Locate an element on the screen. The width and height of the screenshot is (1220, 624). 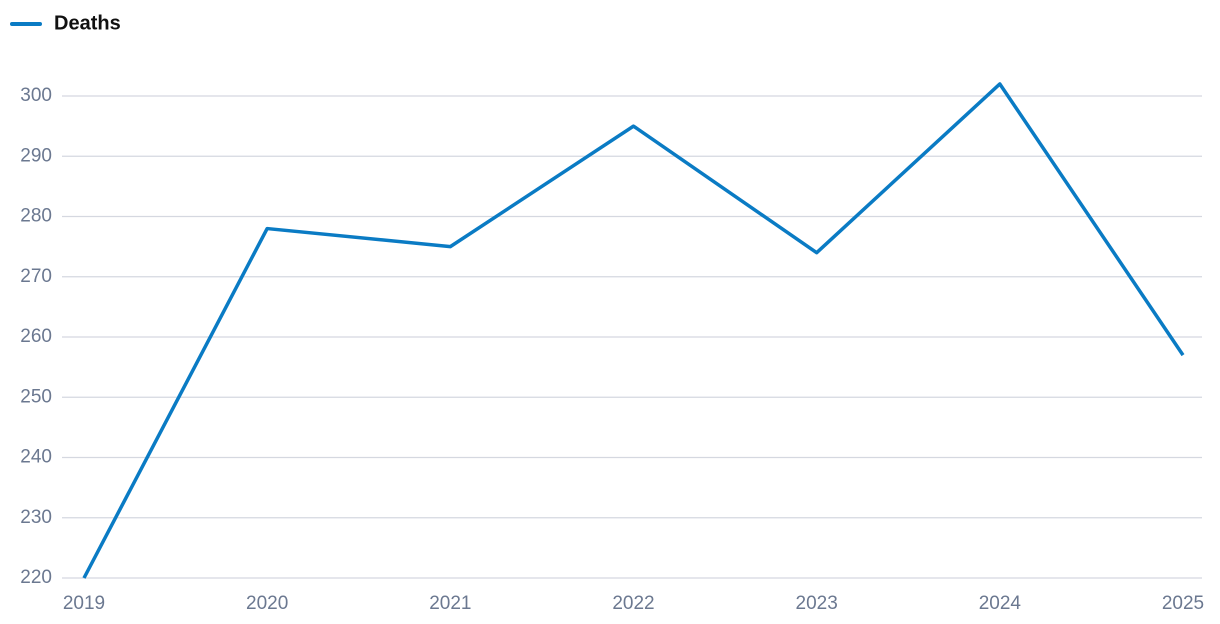
y-tick-label: 250 is located at coordinates (36, 396).